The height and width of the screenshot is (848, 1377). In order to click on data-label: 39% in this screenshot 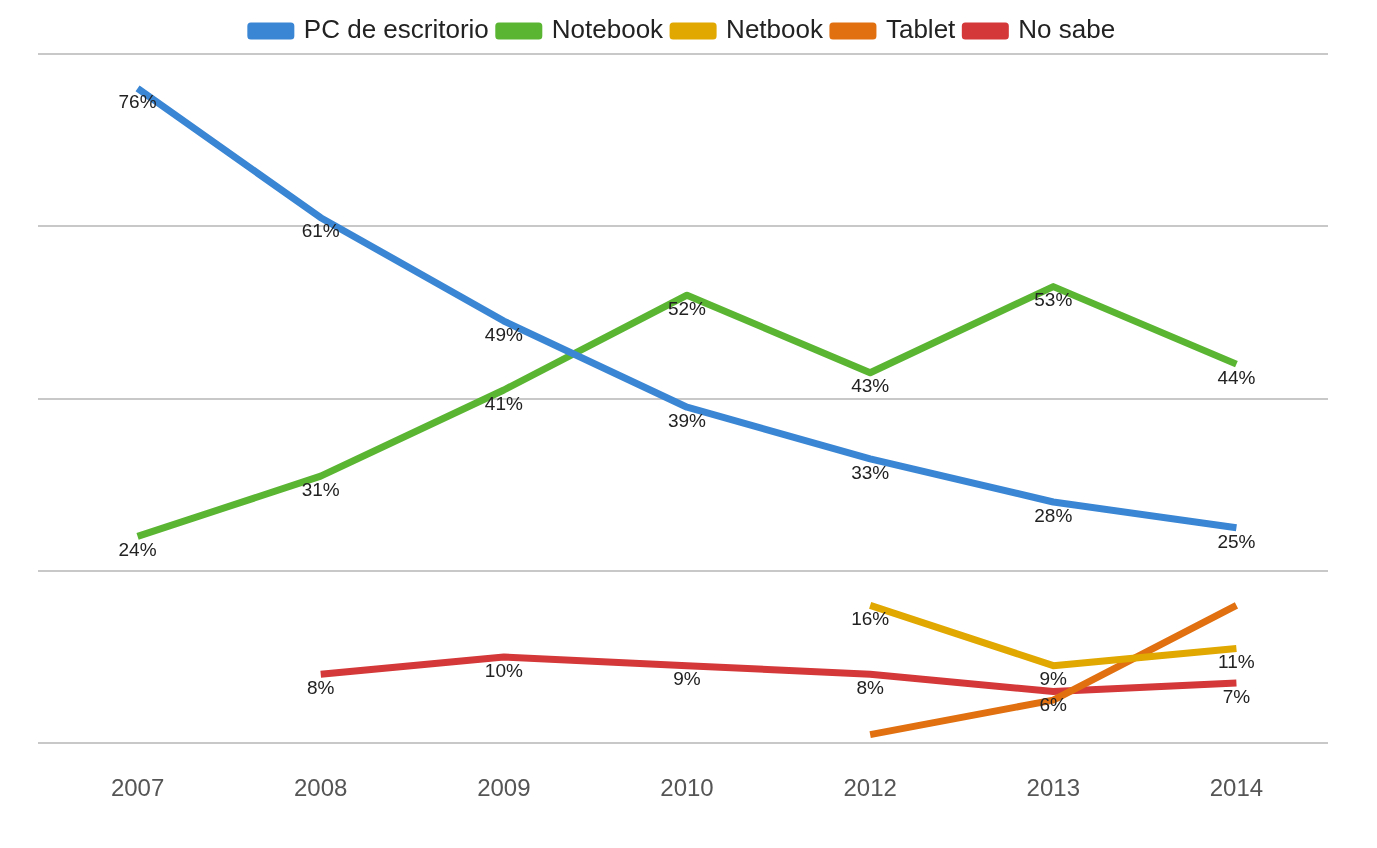, I will do `click(687, 420)`.